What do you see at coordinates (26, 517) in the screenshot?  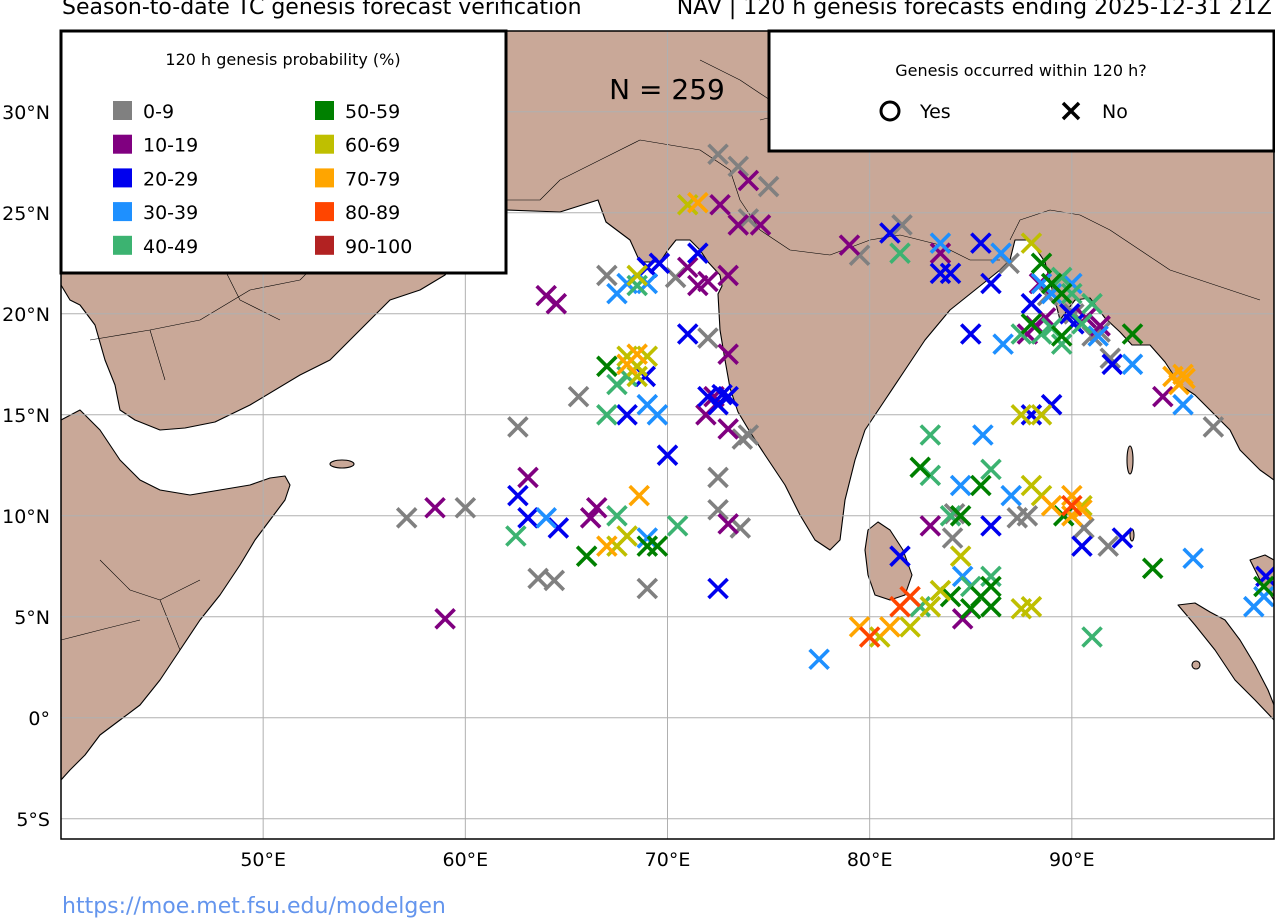 I see `lat-tick-label: 10°N` at bounding box center [26, 517].